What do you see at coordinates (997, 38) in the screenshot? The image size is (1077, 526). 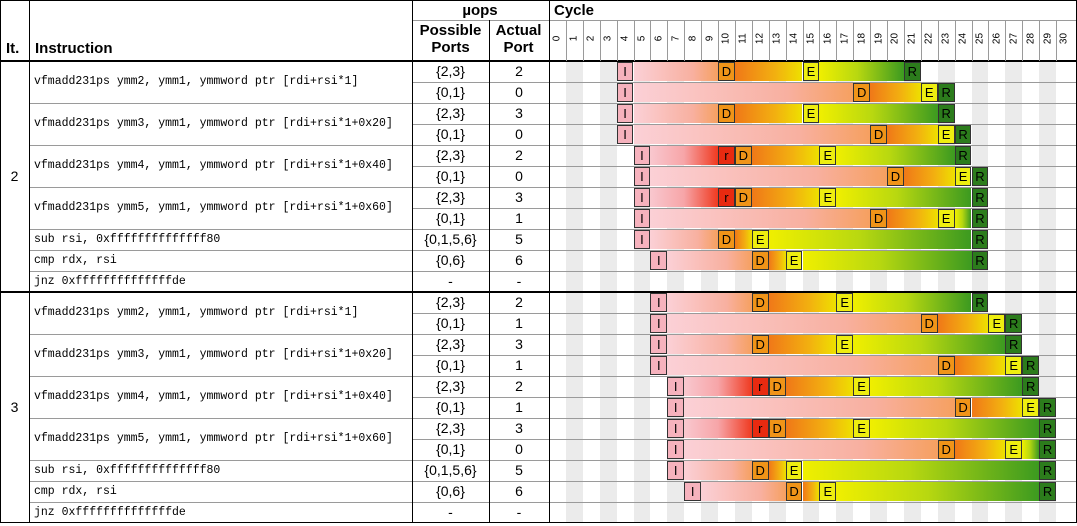 I see `cycle-label-26: 26` at bounding box center [997, 38].